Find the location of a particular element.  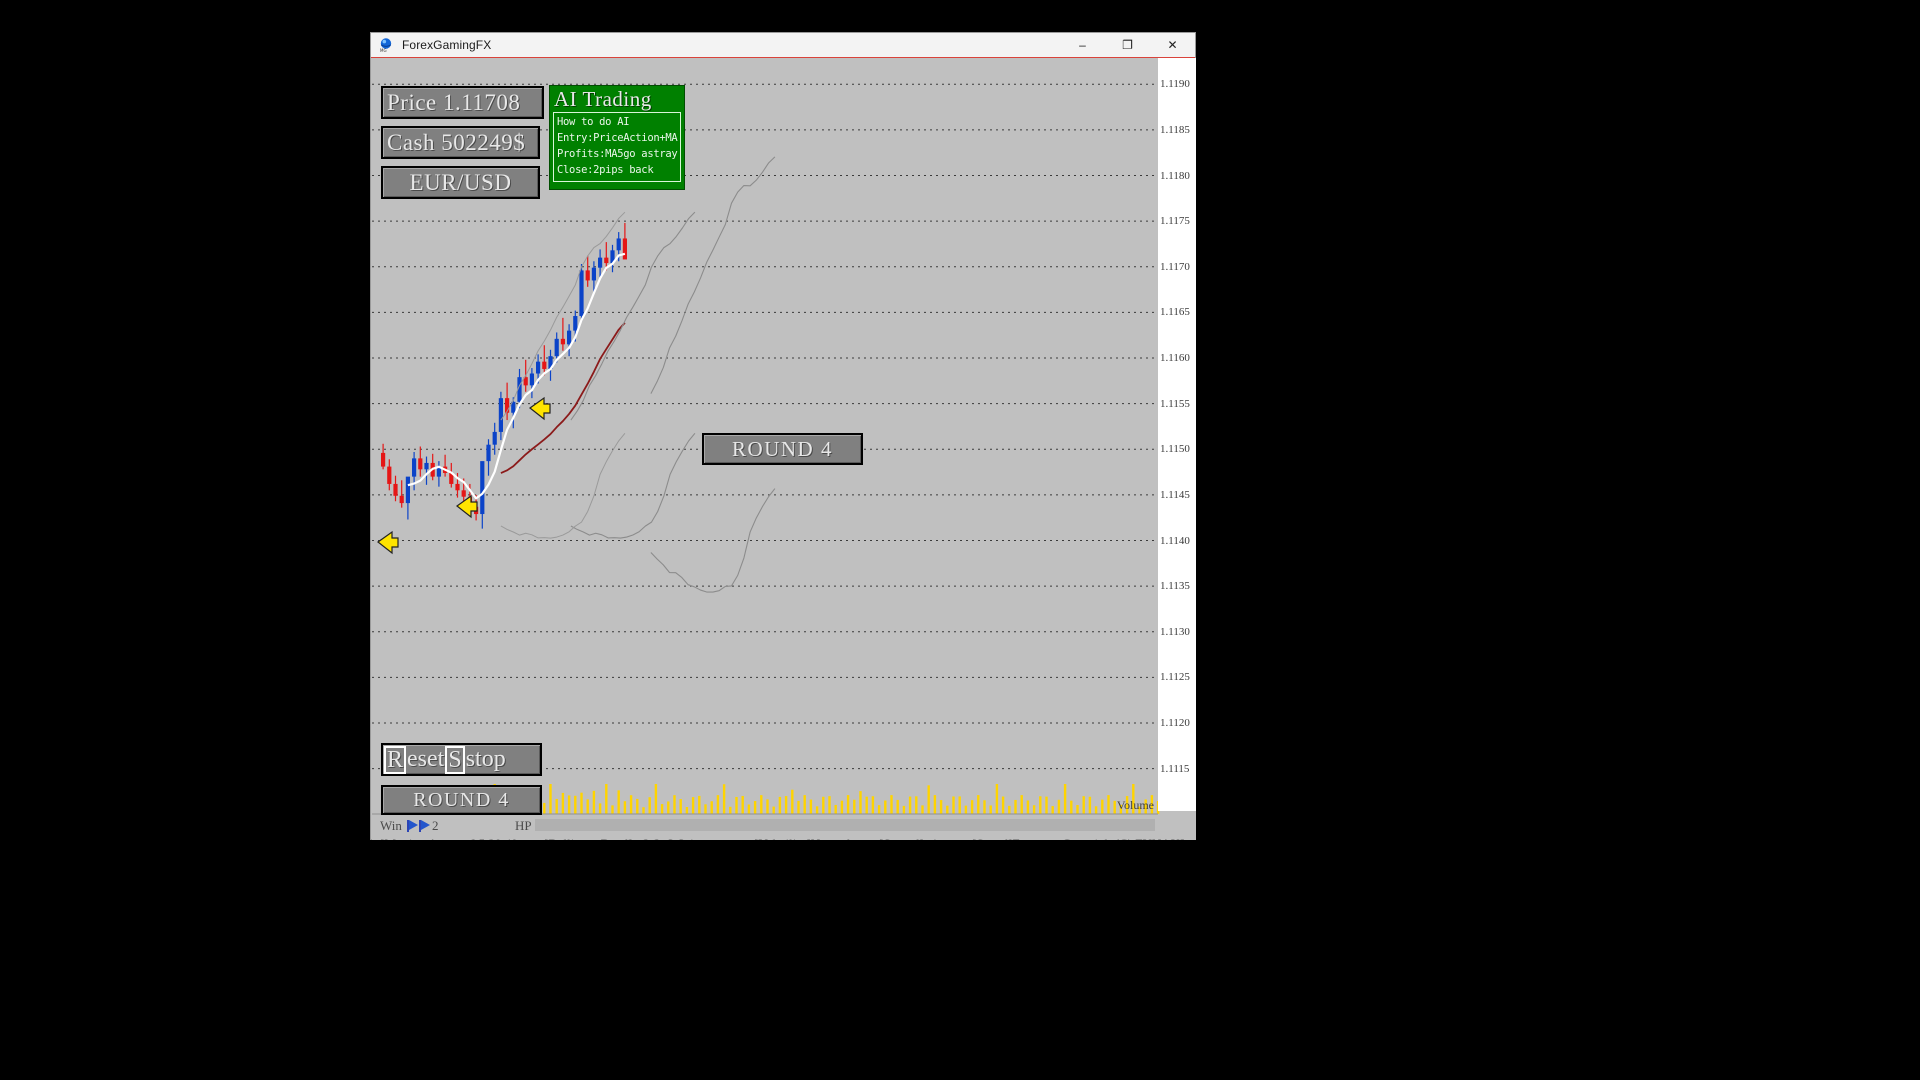

ai-tip-line: Entry:PriceAction+MA is located at coordinates (617, 138).